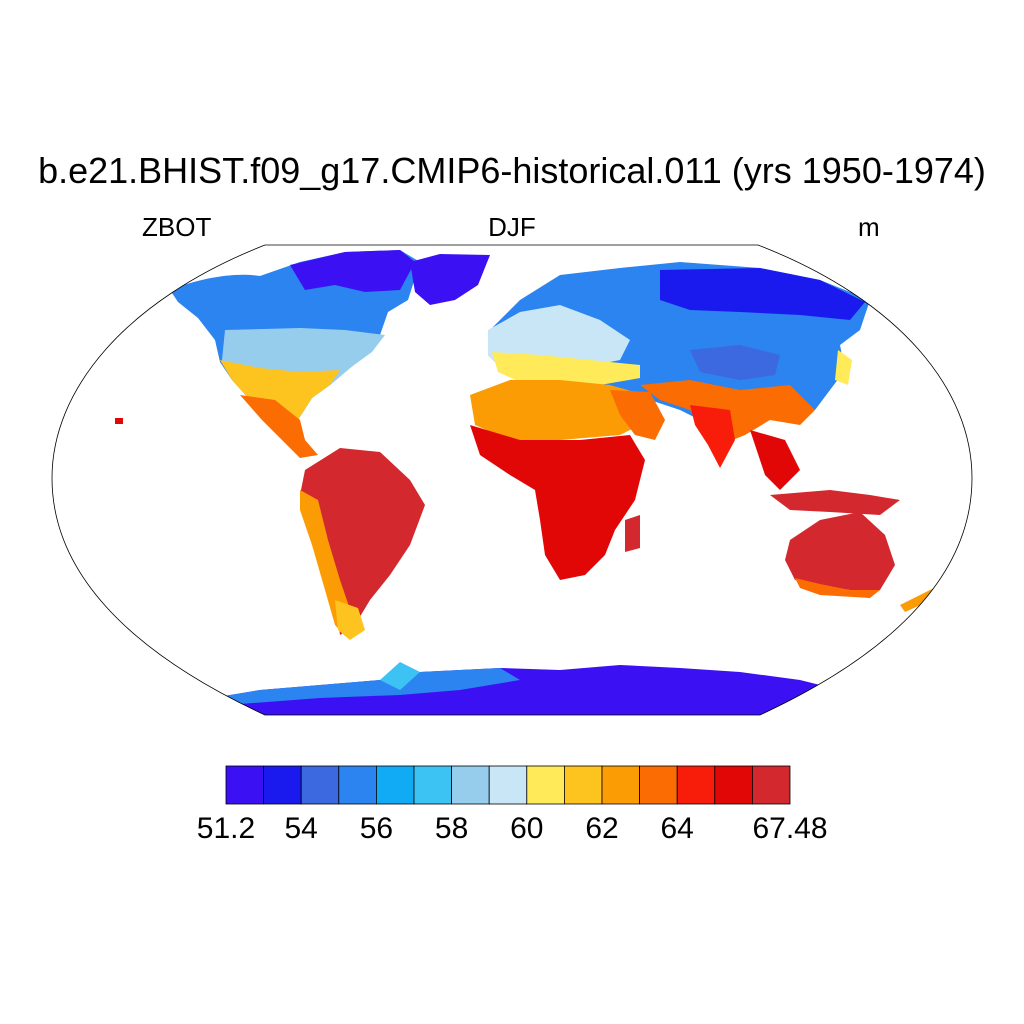 This screenshot has width=1024, height=1024. What do you see at coordinates (376, 828) in the screenshot?
I see `colorbar-tick-label: 56` at bounding box center [376, 828].